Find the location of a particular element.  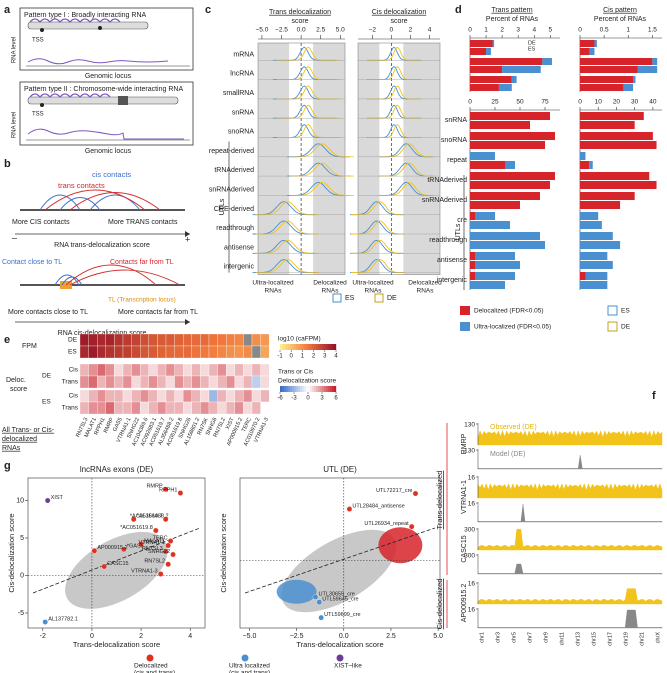

y-tick-label: 10 is located at coordinates (20, 500).